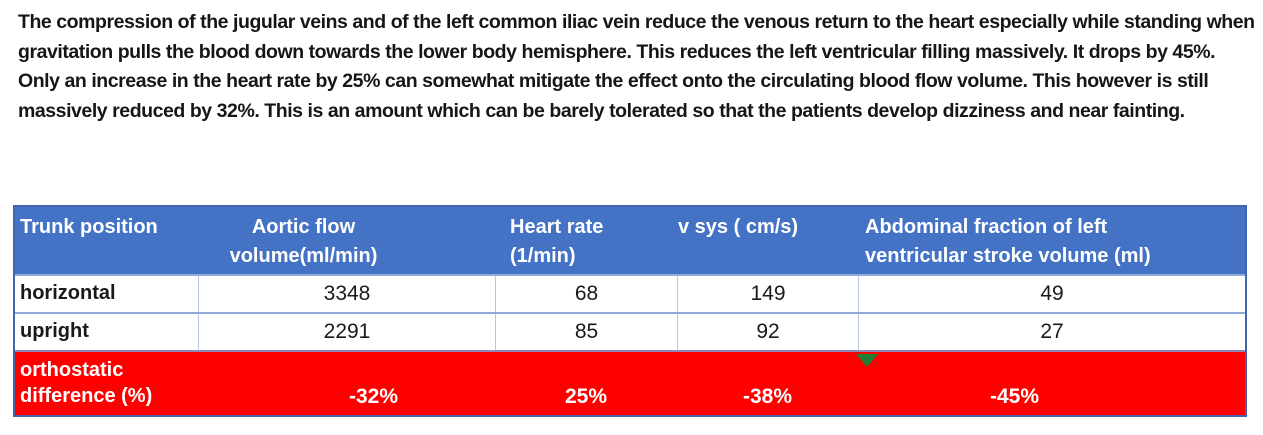  I want to click on cell-upright-aortic-flow: 2291, so click(346, 332).